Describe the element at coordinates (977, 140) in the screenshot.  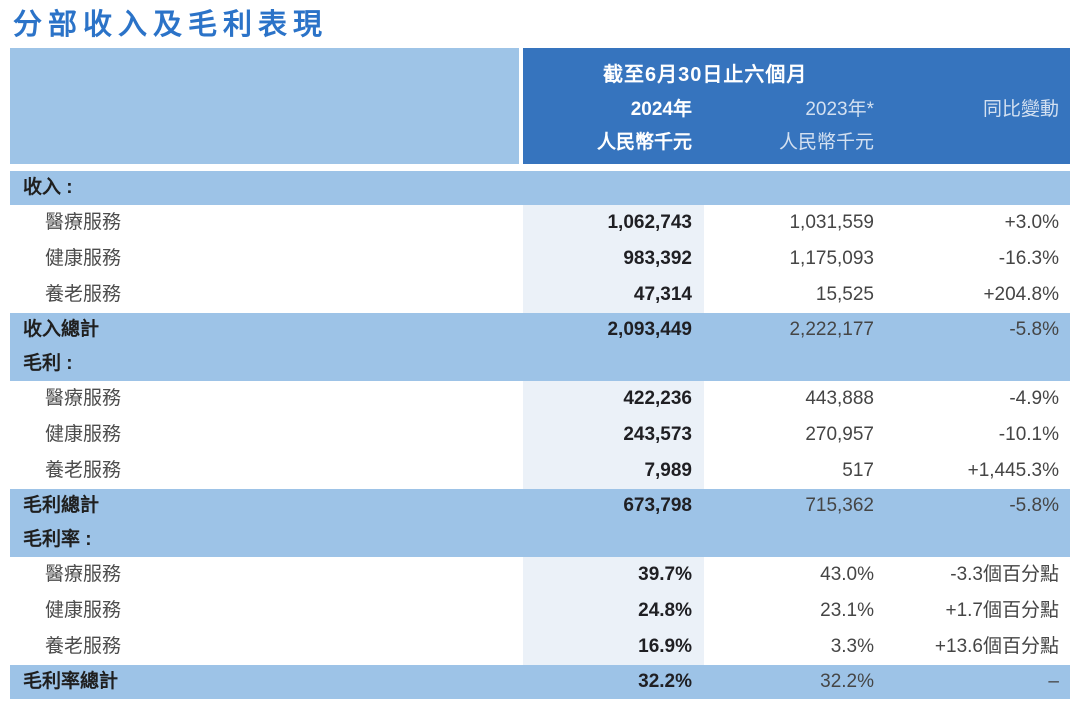
I see `col-unit-change-empty` at that location.